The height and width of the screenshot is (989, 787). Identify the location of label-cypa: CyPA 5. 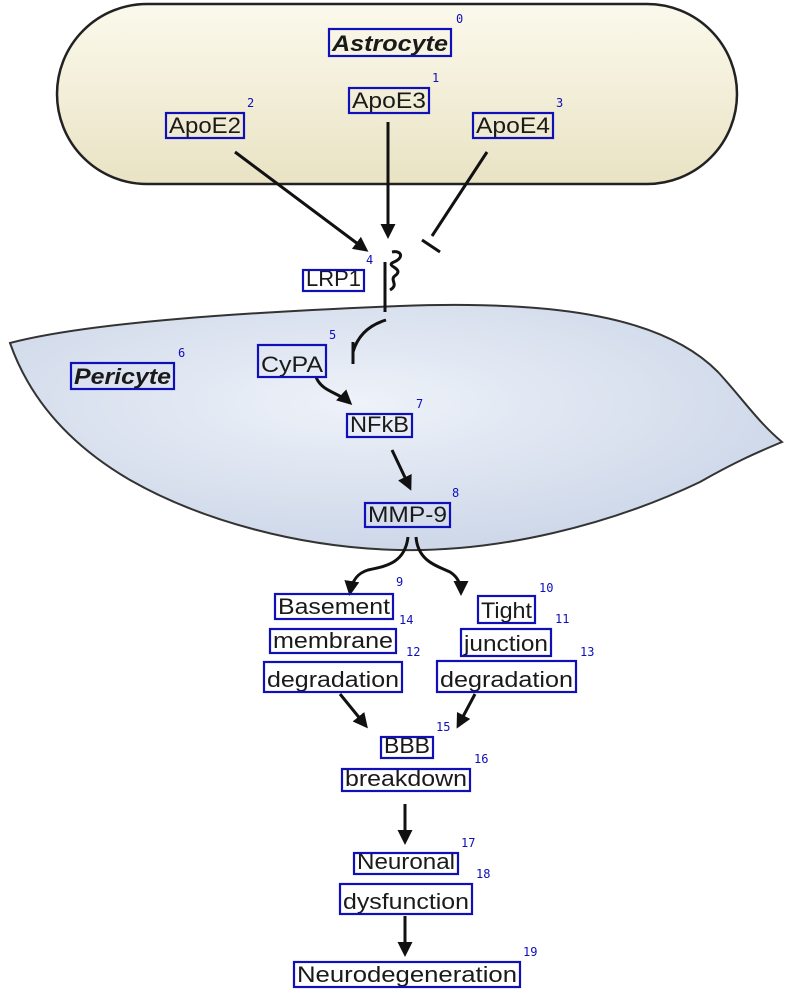
(296, 353).